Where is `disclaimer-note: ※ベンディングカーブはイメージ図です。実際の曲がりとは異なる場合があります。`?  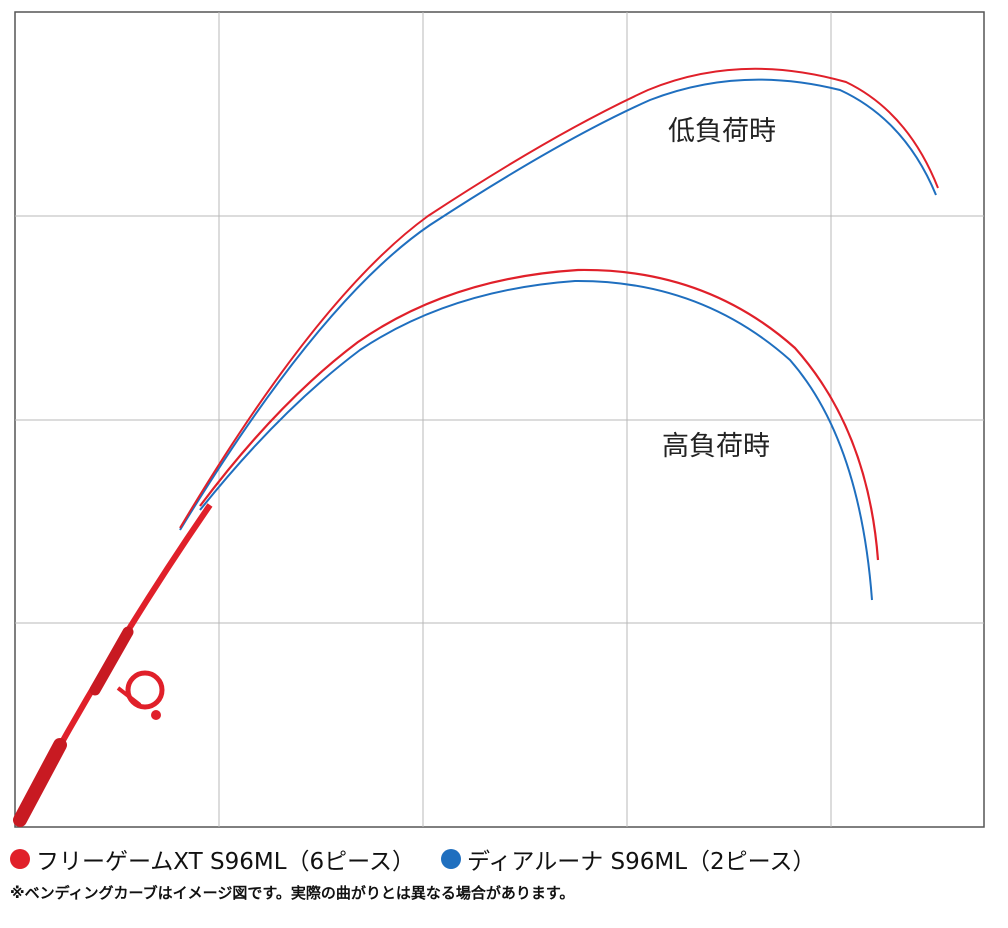
disclaimer-note: ※ベンディングカーブはイメージ図です。実際の曲がりとは異なる場合があります。 is located at coordinates (292, 893).